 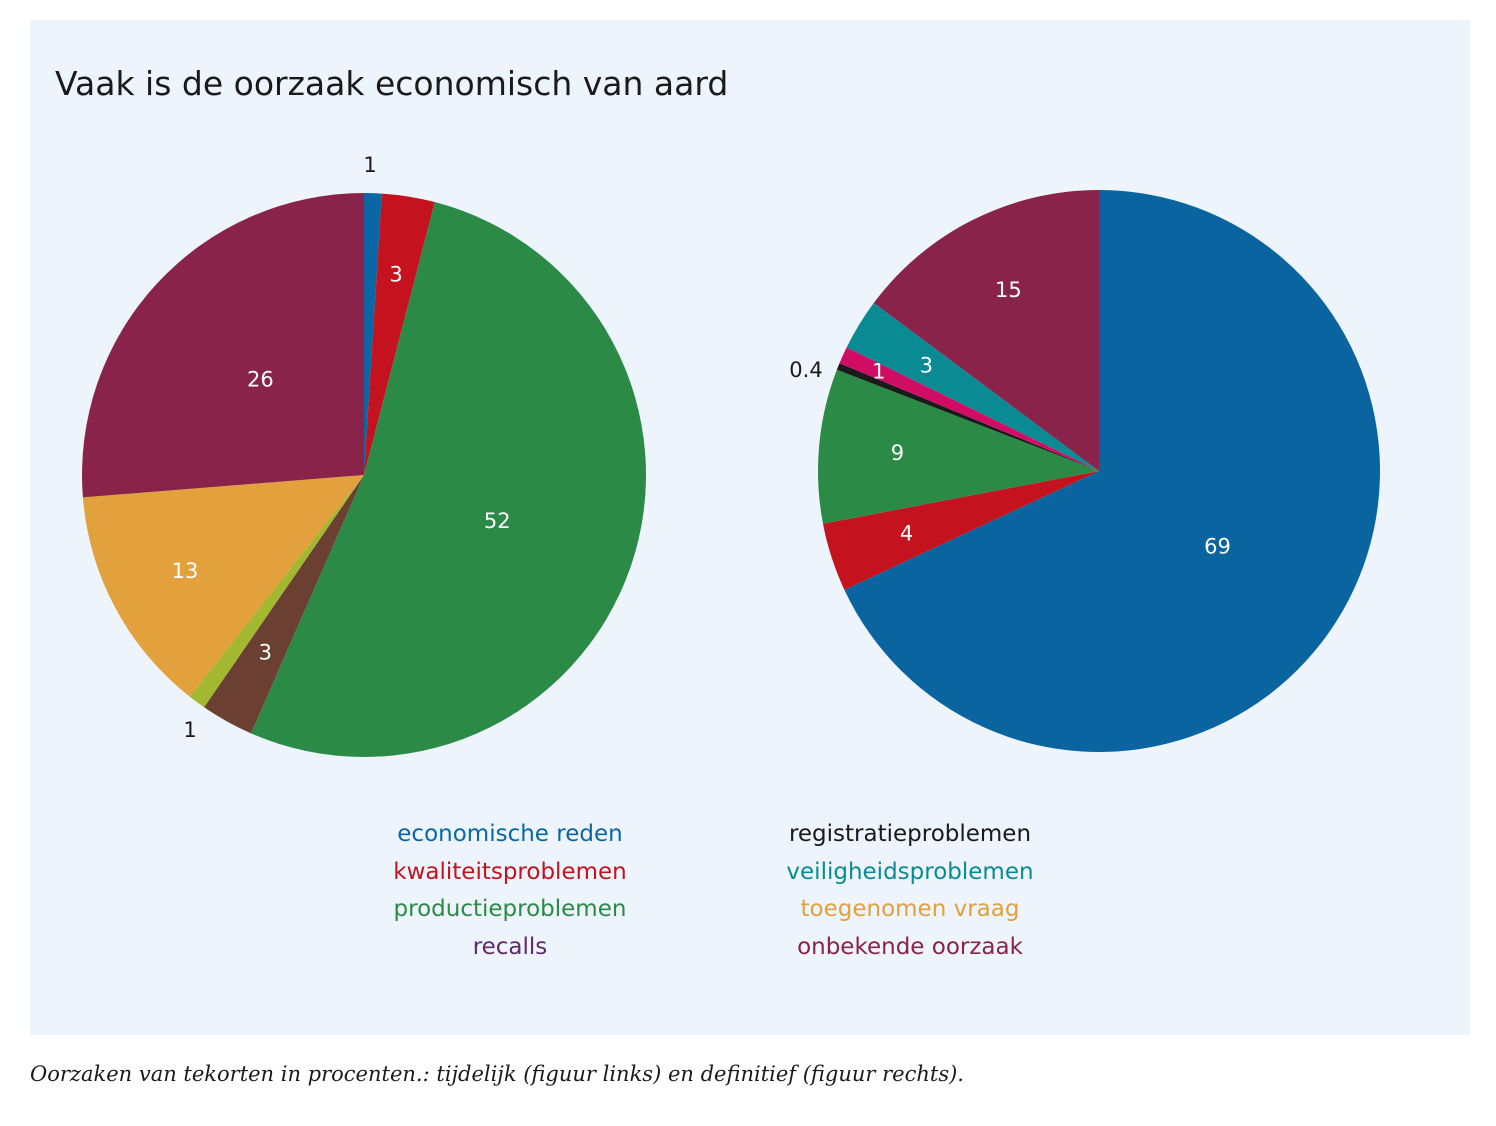 I want to click on slice-label: 13, so click(x=185, y=571).